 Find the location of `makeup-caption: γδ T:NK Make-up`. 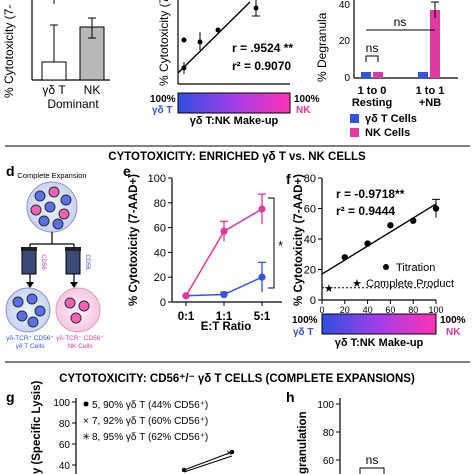

makeup-caption: γδ T:NK Make-up is located at coordinates (234, 121).